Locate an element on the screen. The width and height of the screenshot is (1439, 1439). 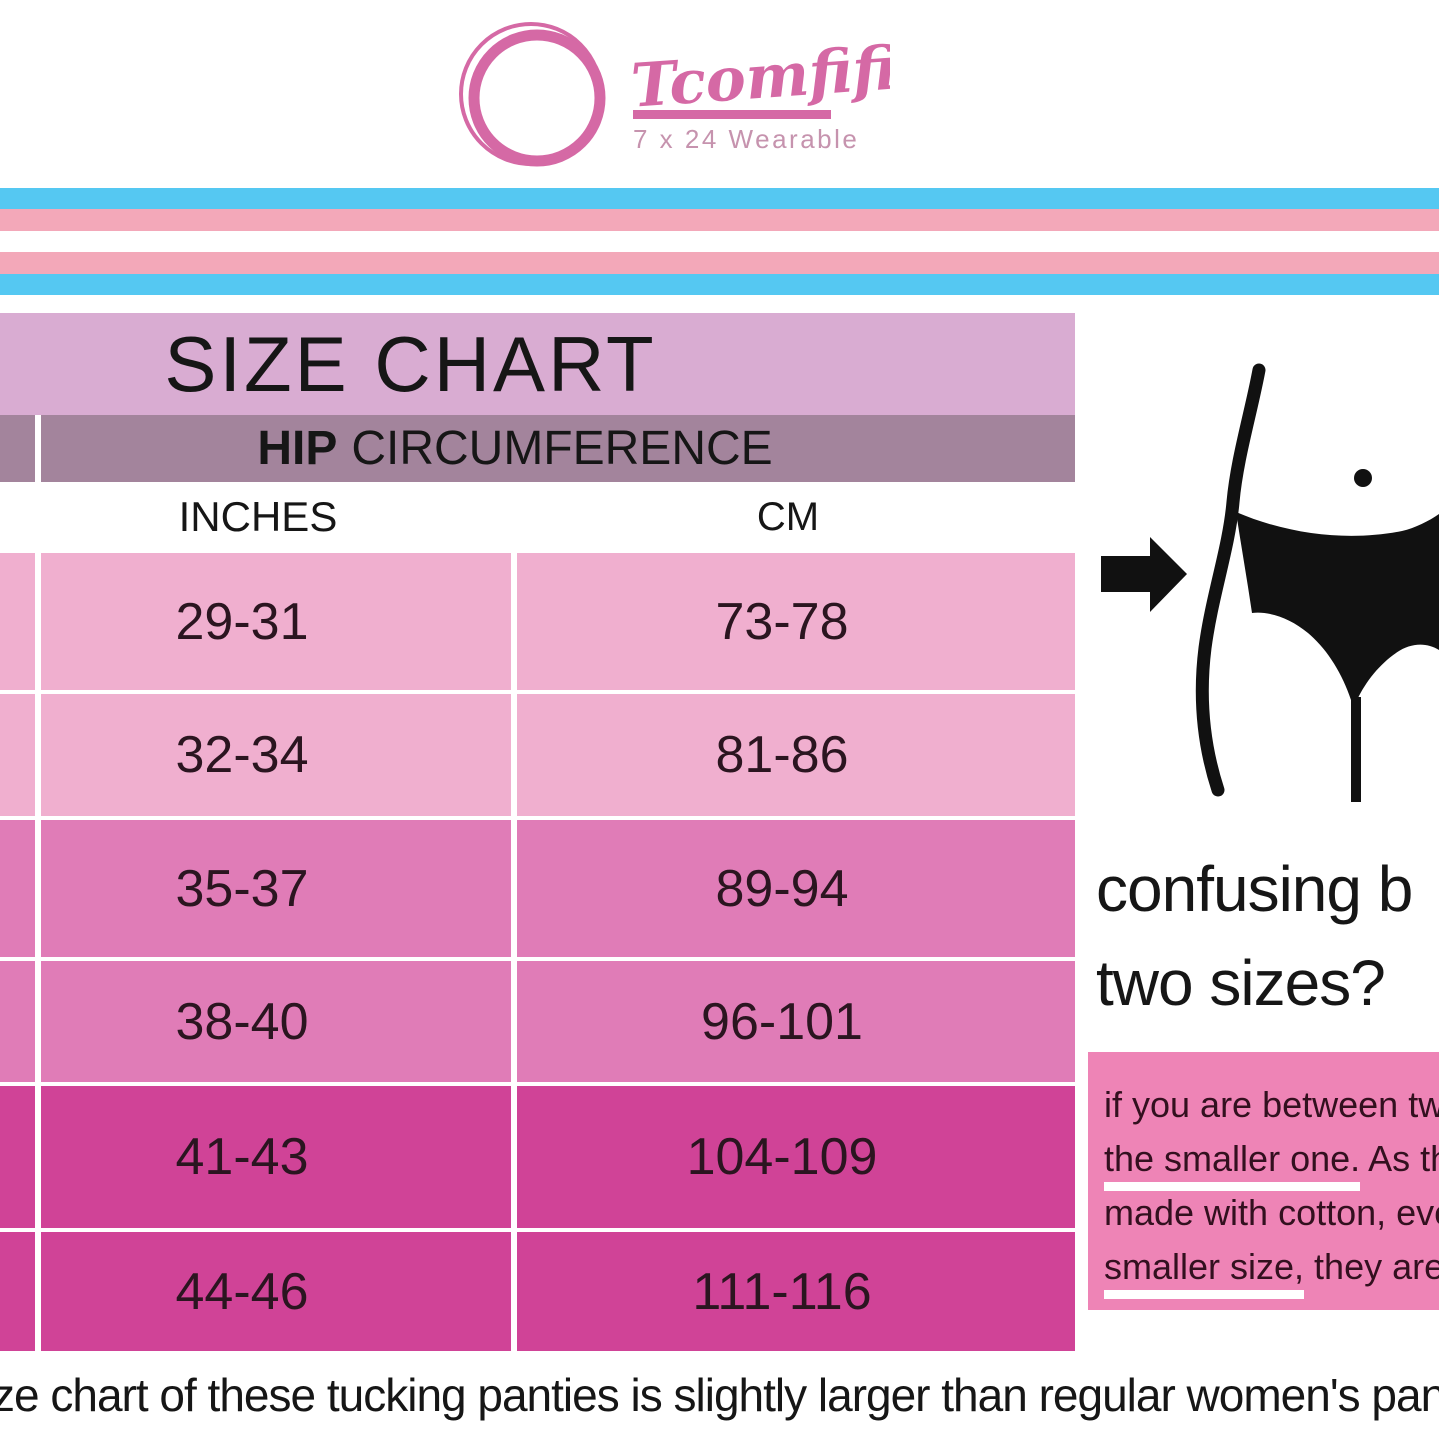
table-cell-inches: 35-37 is located at coordinates (276, 888).